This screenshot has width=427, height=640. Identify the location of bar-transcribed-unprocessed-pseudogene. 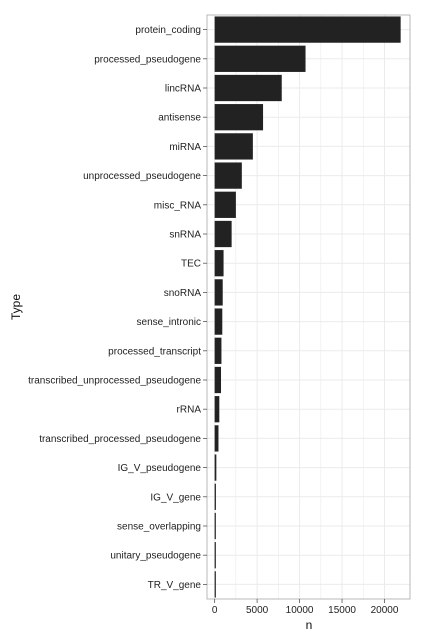
(218, 380).